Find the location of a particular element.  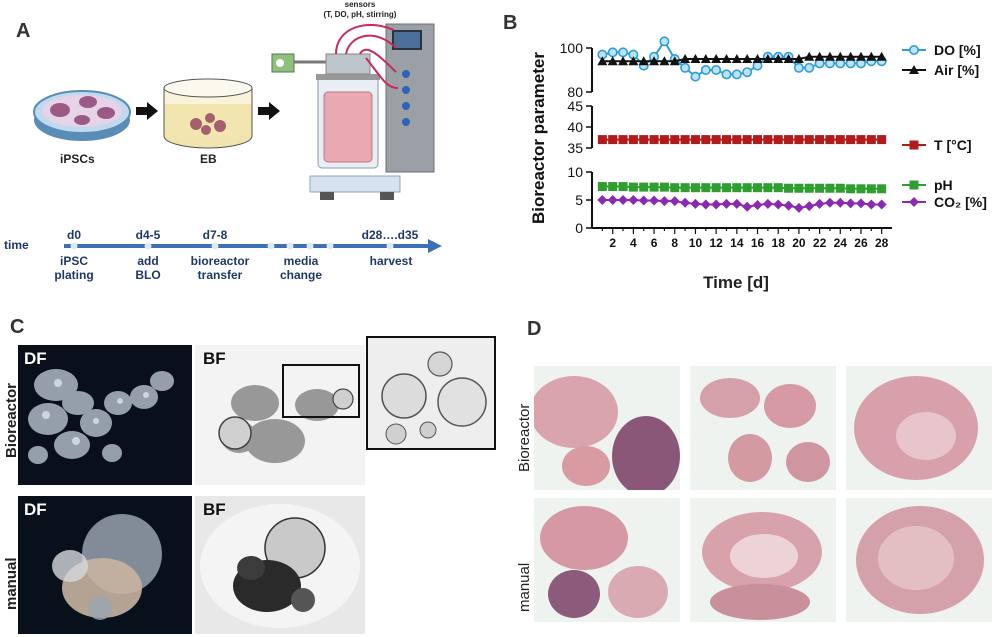

legend-label-0: DO [%] is located at coordinates (957, 50).